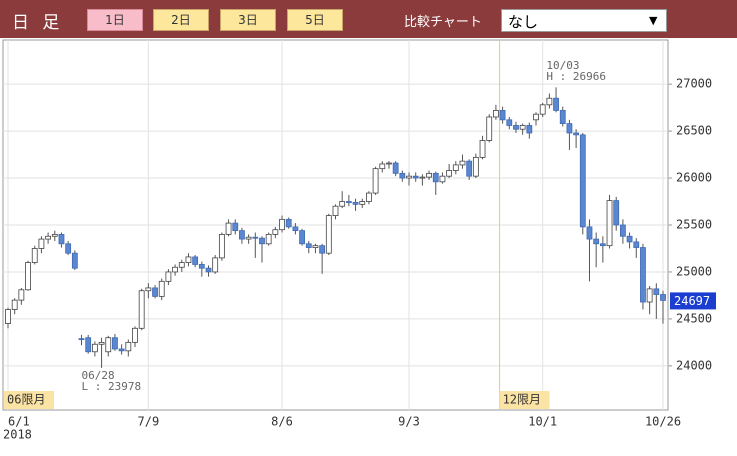 The height and width of the screenshot is (456, 737). What do you see at coordinates (98, 375) in the screenshot?
I see `annotation-date: 06/28` at bounding box center [98, 375].